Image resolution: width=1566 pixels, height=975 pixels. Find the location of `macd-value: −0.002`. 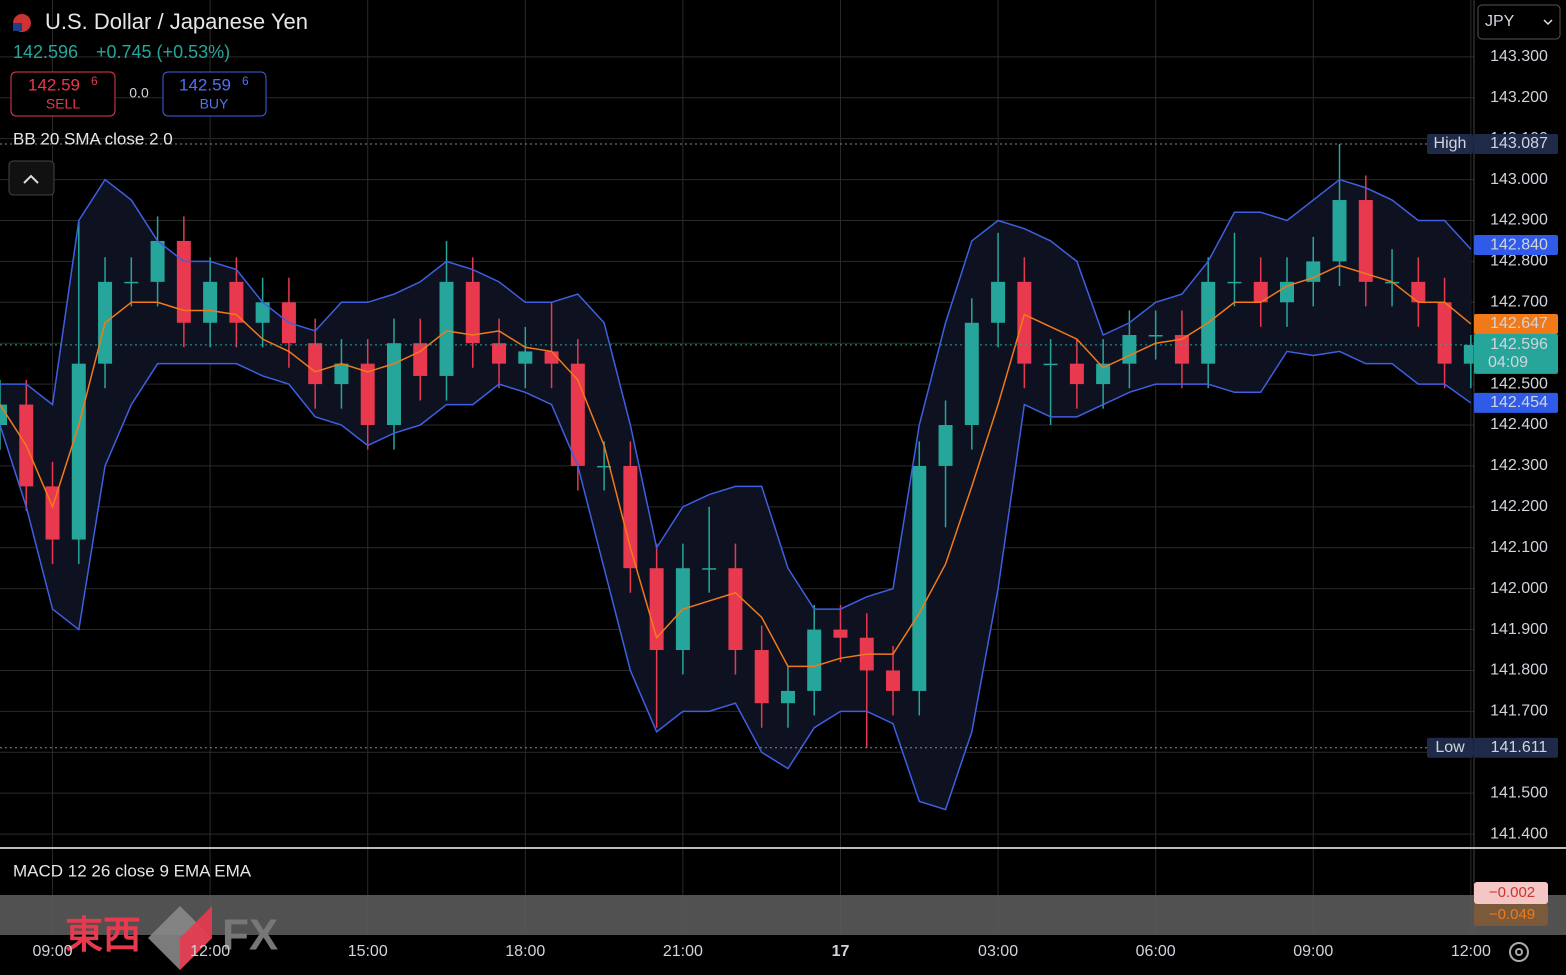

macd-value: −0.002 is located at coordinates (1512, 892).